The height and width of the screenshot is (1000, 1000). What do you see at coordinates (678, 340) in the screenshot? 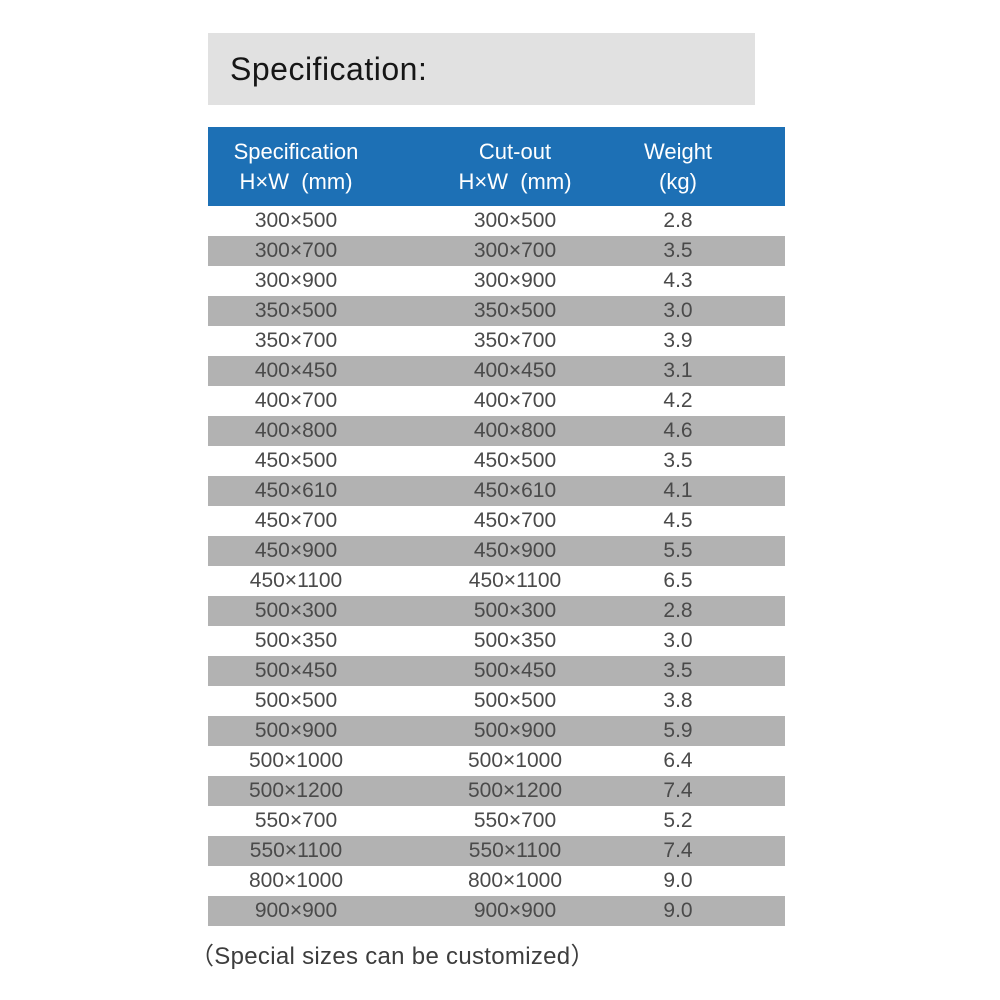
I see `weight-cell: 3.9` at bounding box center [678, 340].